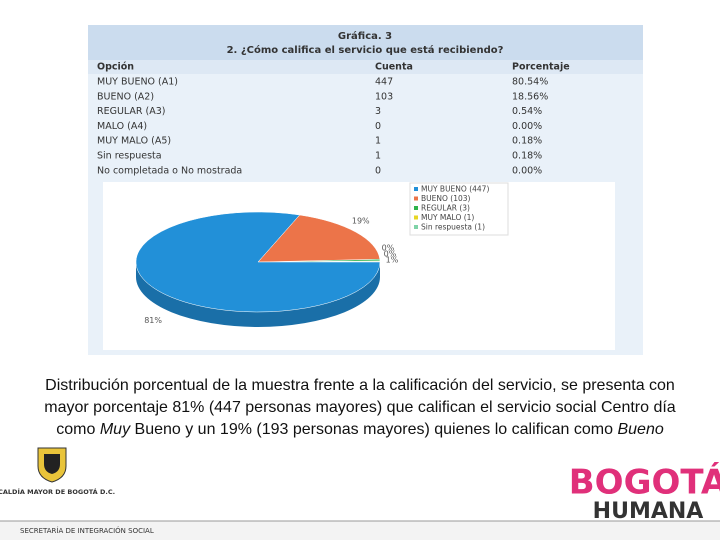  Describe the element at coordinates (384, 96) in the screenshot. I see `table-cell: 103` at that location.